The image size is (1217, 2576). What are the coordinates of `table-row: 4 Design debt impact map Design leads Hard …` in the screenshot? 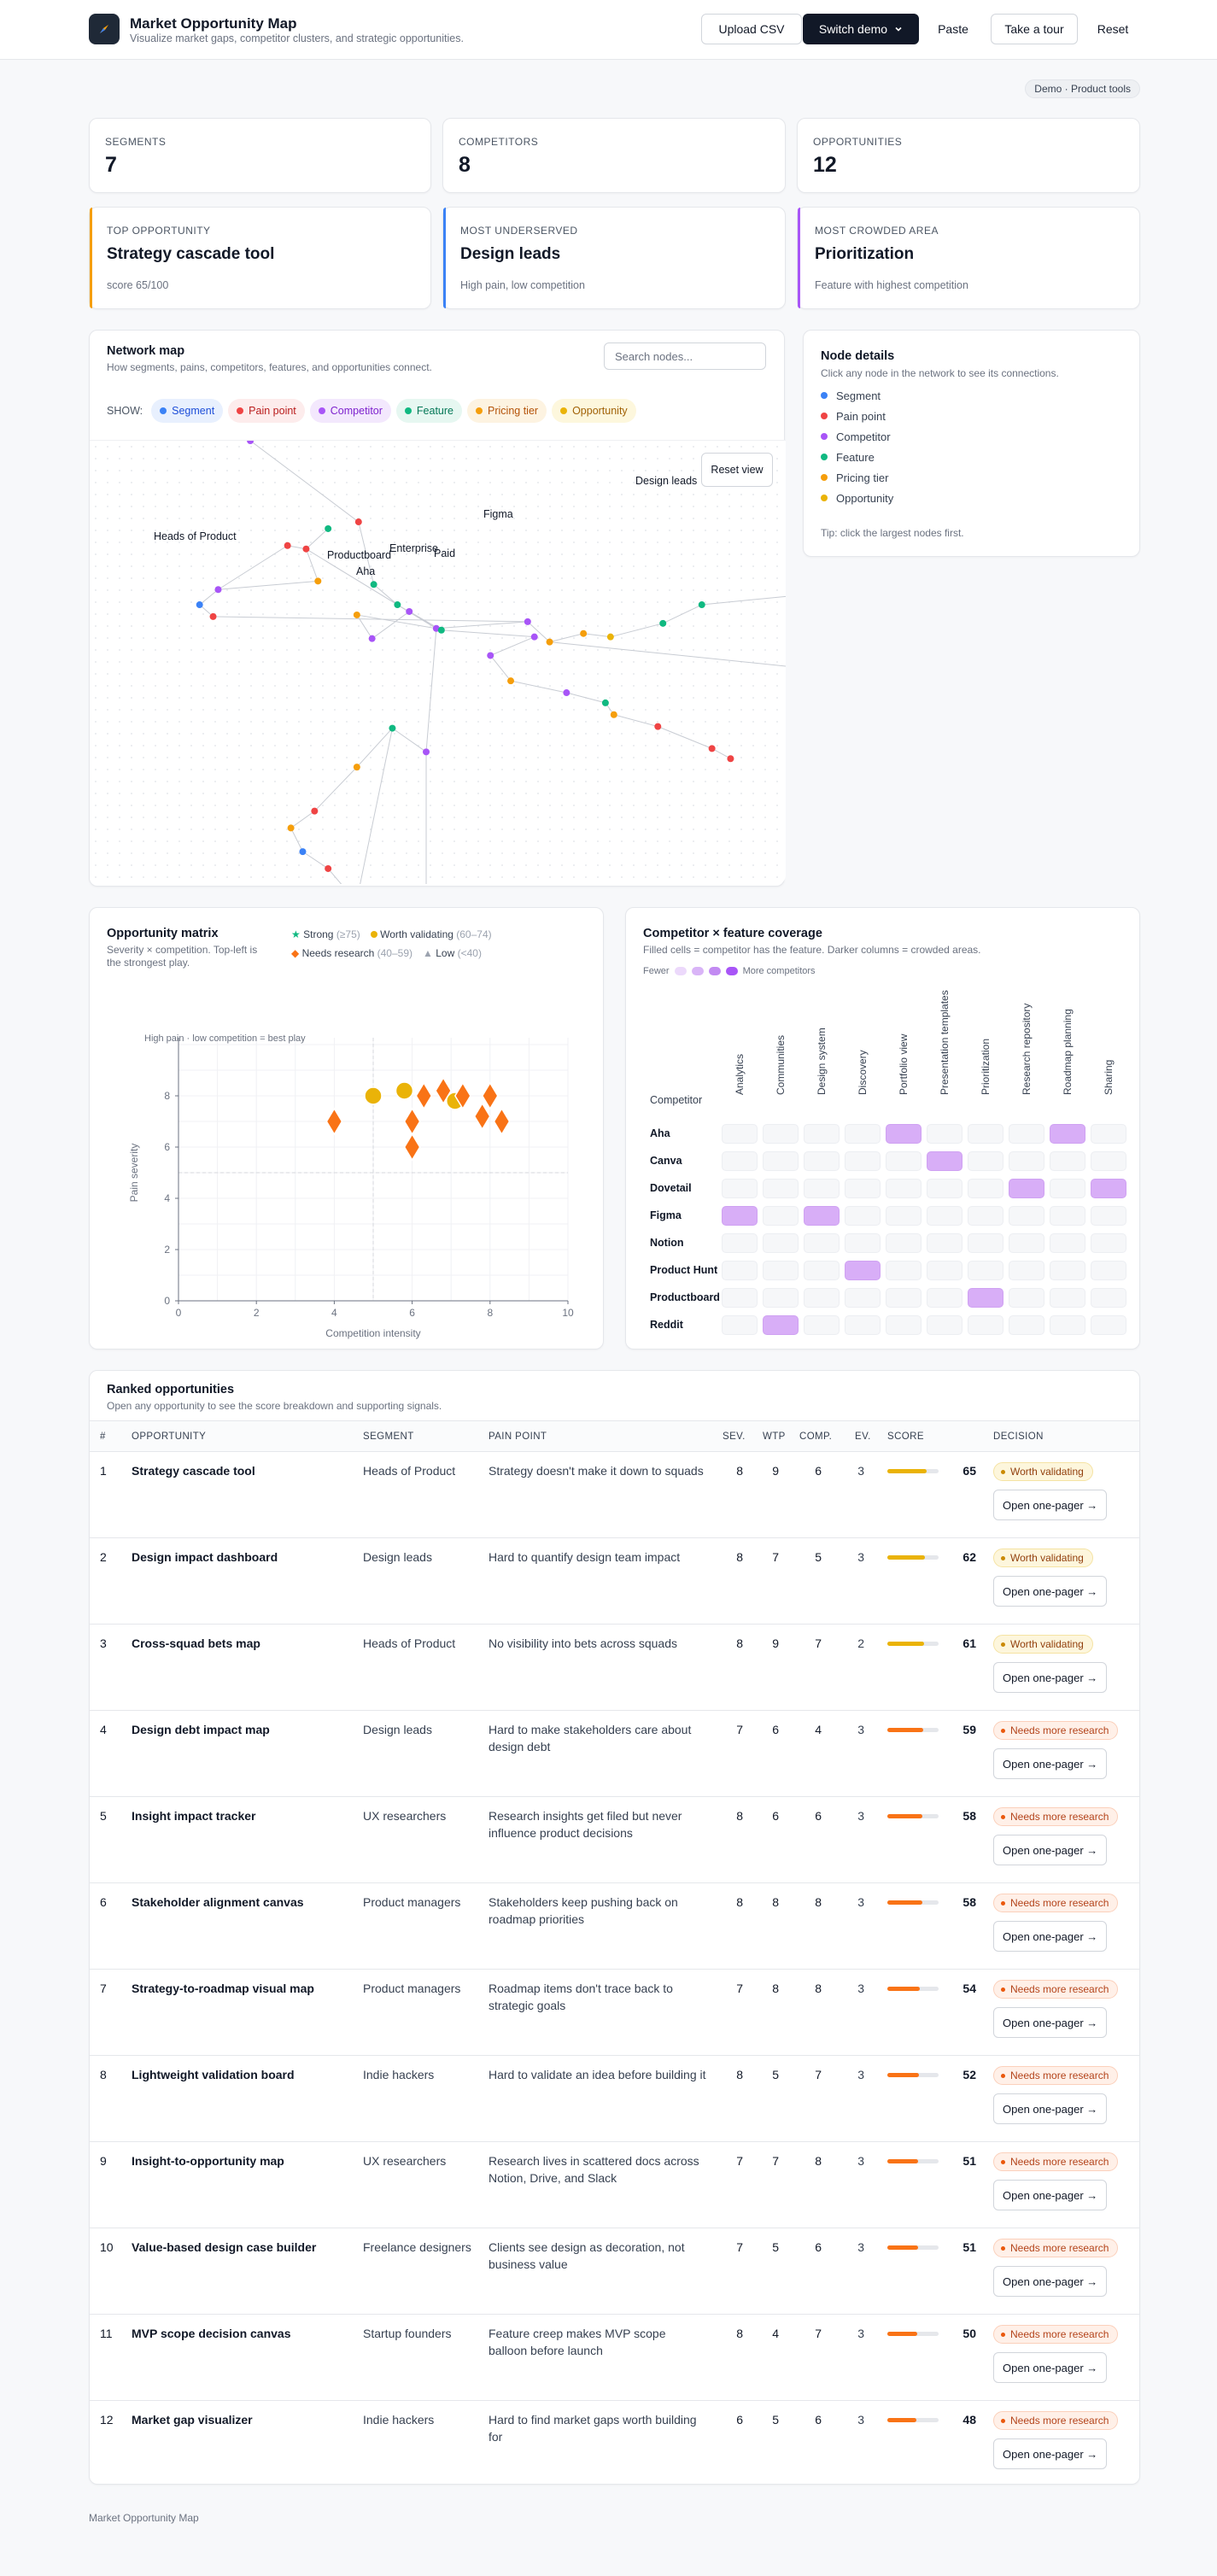 It's located at (615, 1753).